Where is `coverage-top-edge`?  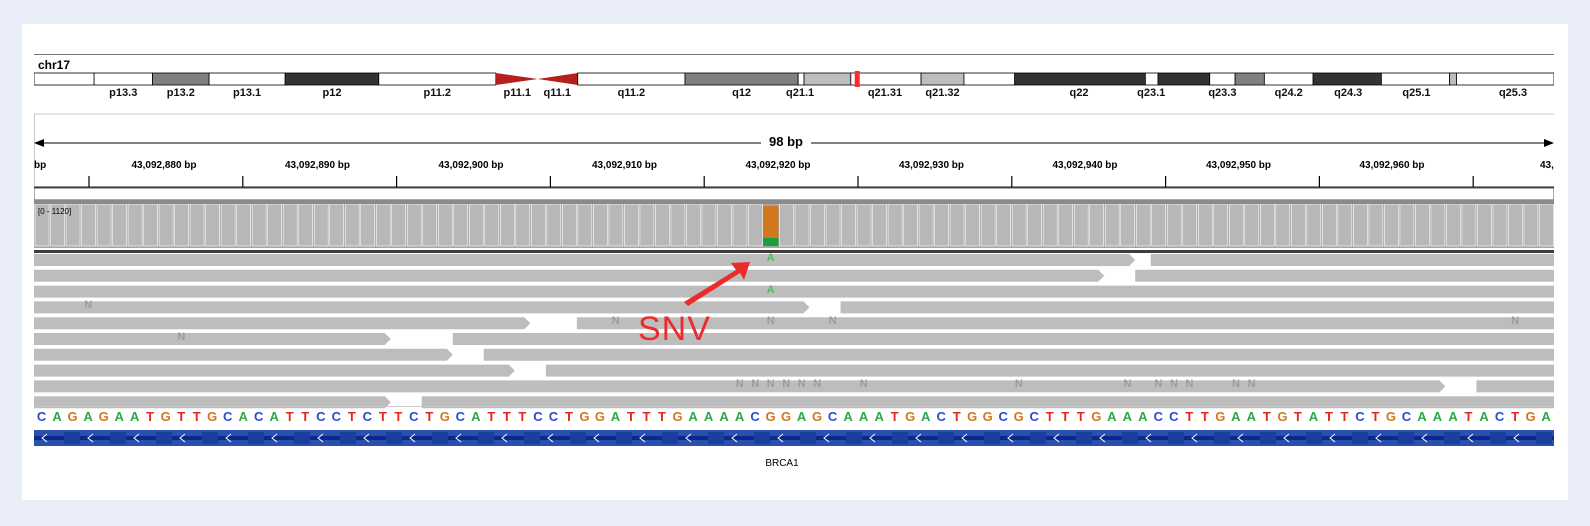
coverage-top-edge is located at coordinates (794, 202).